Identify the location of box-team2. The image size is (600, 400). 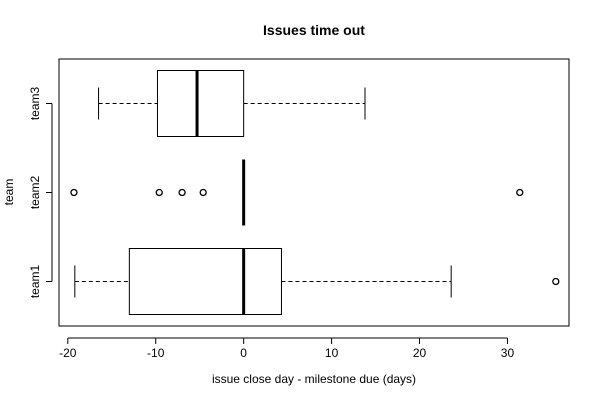
(297, 192).